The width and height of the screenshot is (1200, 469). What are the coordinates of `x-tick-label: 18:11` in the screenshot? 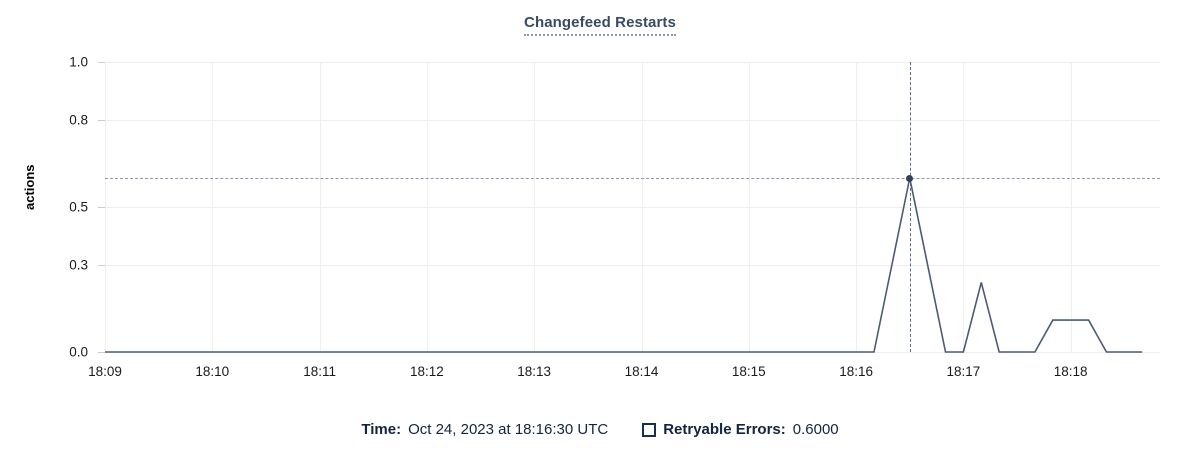 It's located at (319, 371).